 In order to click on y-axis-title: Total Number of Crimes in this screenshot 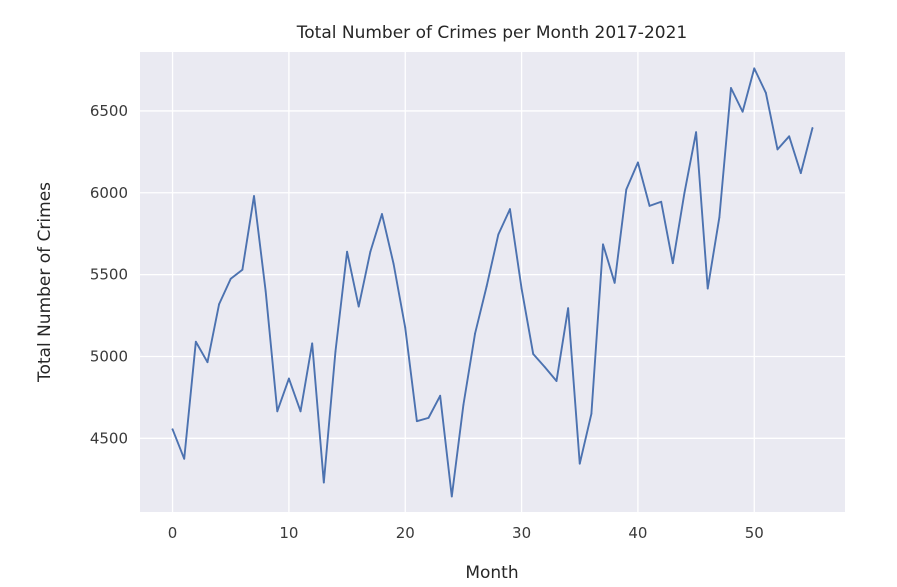, I will do `click(45, 282)`.